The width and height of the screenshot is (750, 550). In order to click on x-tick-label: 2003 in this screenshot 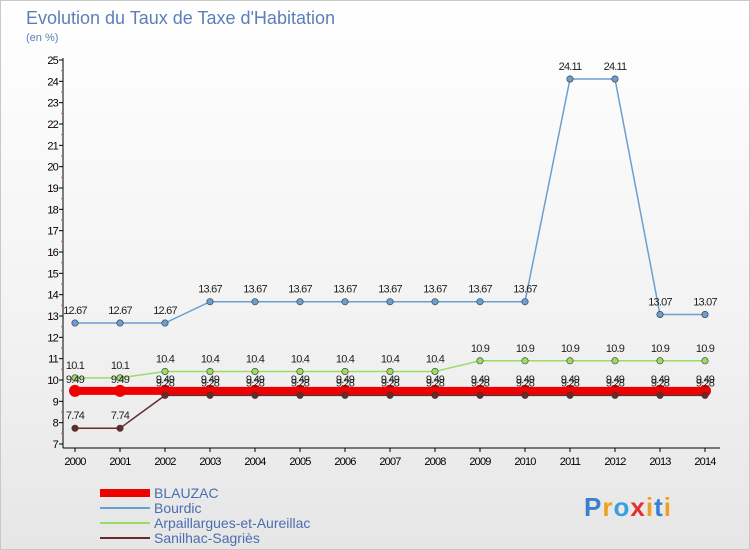, I will do `click(210, 462)`.